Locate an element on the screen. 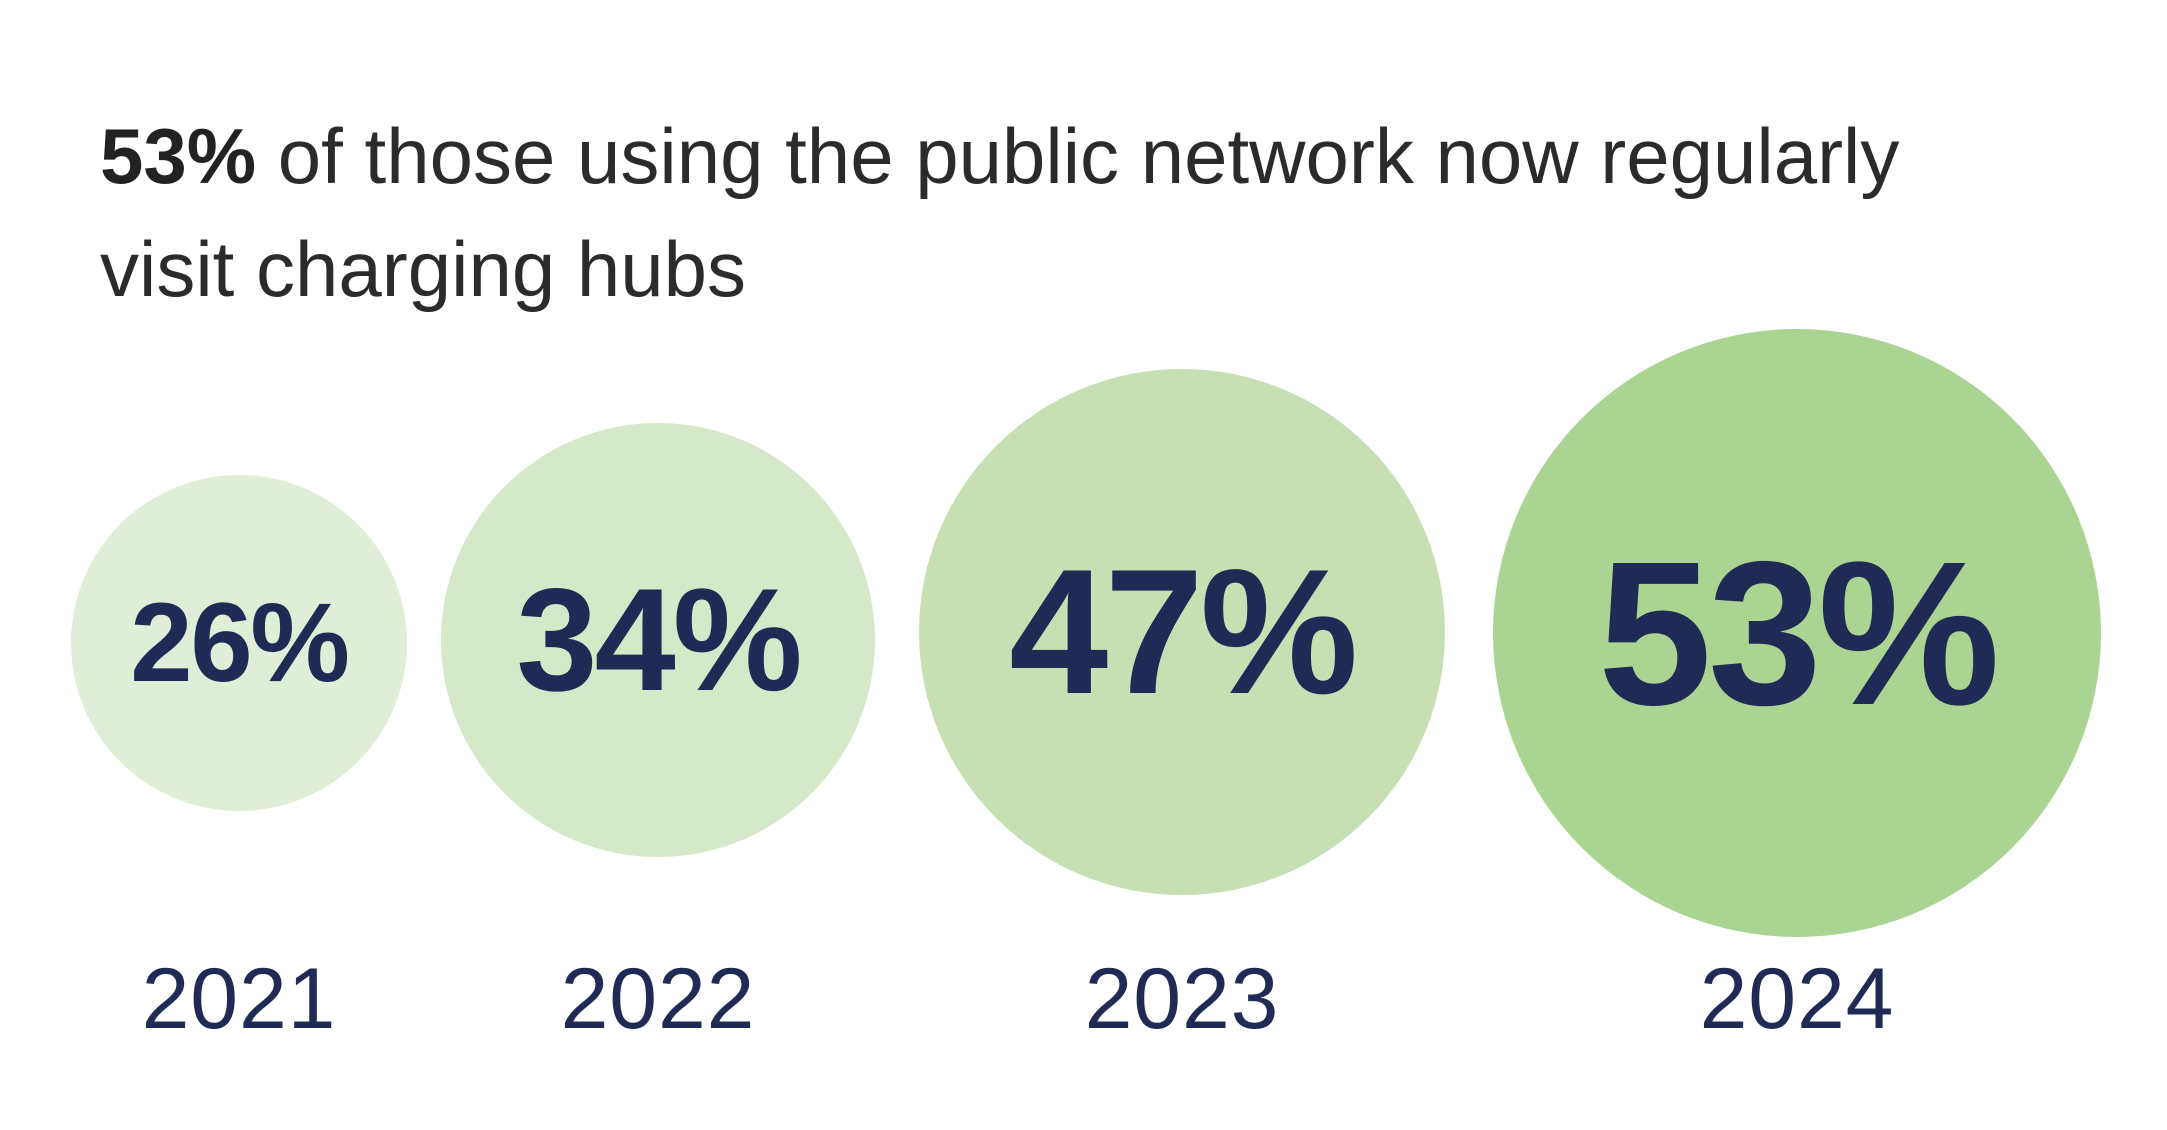 The width and height of the screenshot is (2167, 1130). percent-label-2023: 47% is located at coordinates (1183, 631).